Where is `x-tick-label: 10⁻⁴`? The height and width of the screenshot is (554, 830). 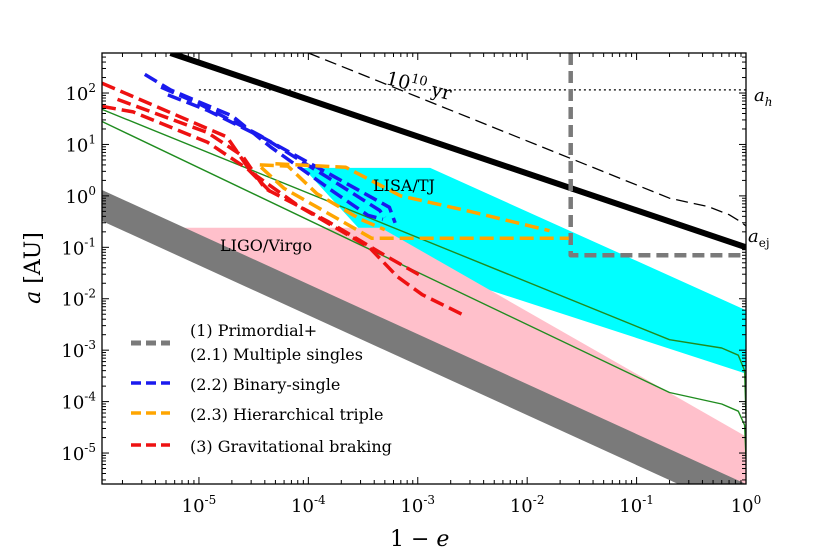
x-tick-label: 10⁻⁴ is located at coordinates (308, 505).